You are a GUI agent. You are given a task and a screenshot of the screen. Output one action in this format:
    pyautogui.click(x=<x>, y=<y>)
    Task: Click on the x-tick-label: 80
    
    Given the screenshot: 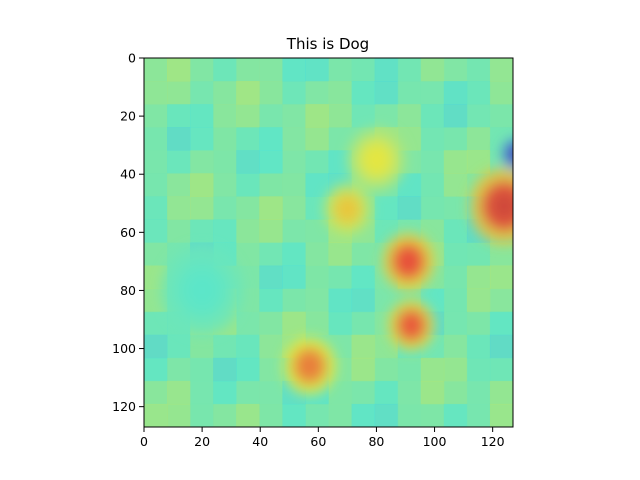 What is the action you would take?
    pyautogui.click(x=376, y=441)
    